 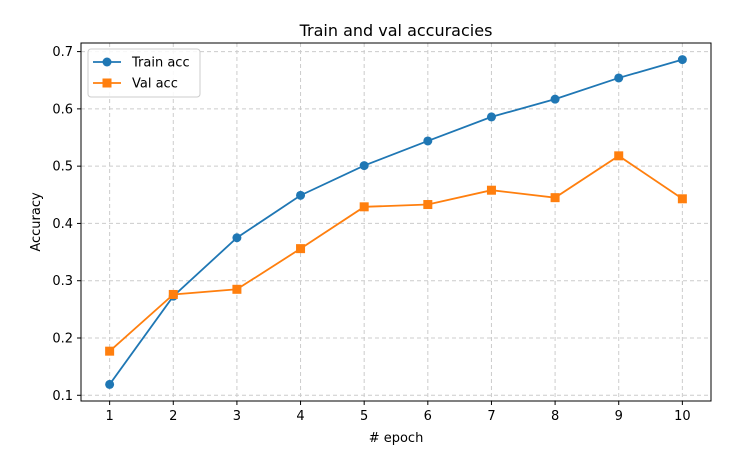 I want to click on legend: Train acc Val acc, so click(x=144, y=73).